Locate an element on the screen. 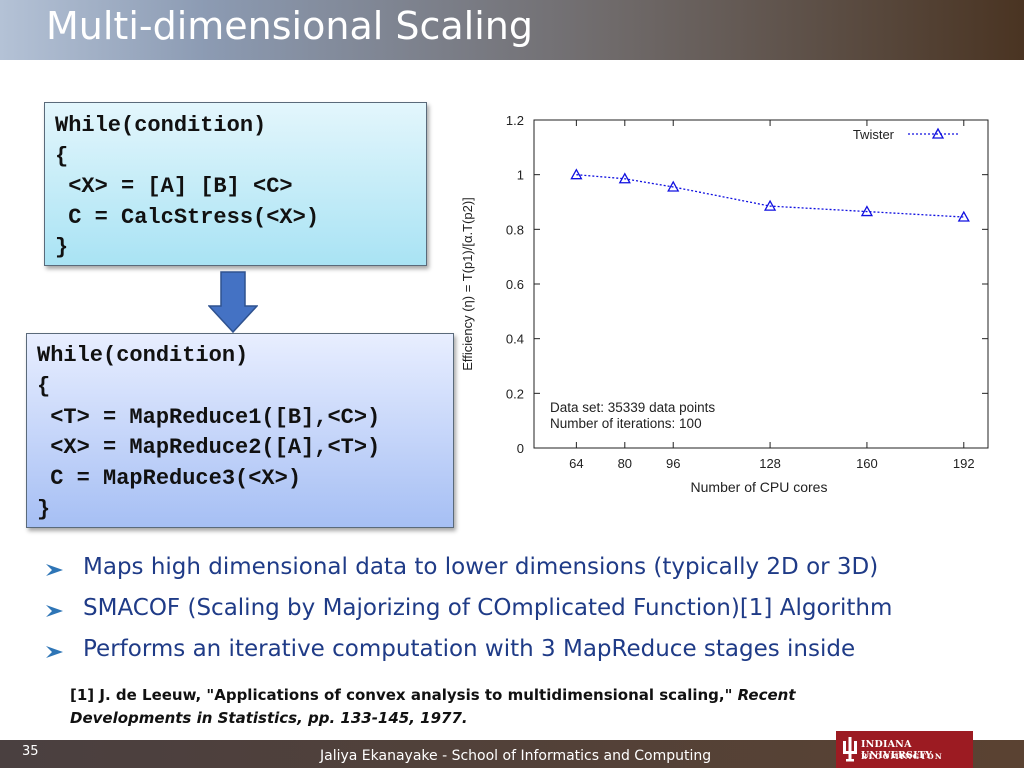  x-tick-label: 128 is located at coordinates (770, 463).